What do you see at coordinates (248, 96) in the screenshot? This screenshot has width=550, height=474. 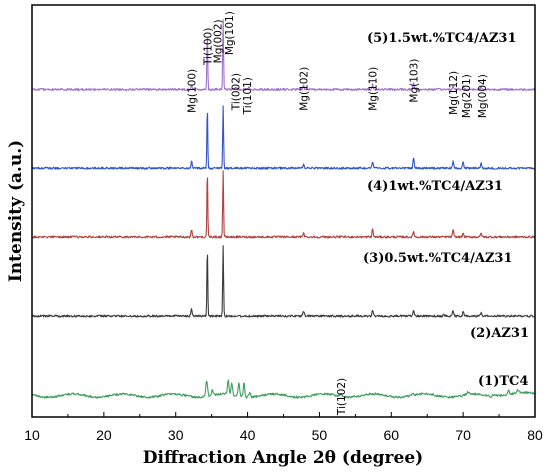 I see `peak-label: Ti(101)` at bounding box center [248, 96].